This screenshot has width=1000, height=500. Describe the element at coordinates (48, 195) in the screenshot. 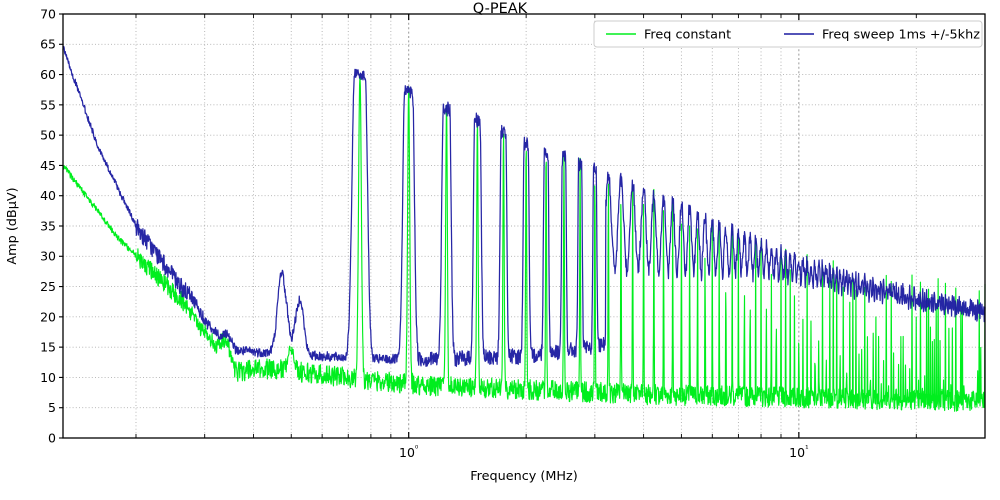

I see `y-tick-label: 40` at that location.